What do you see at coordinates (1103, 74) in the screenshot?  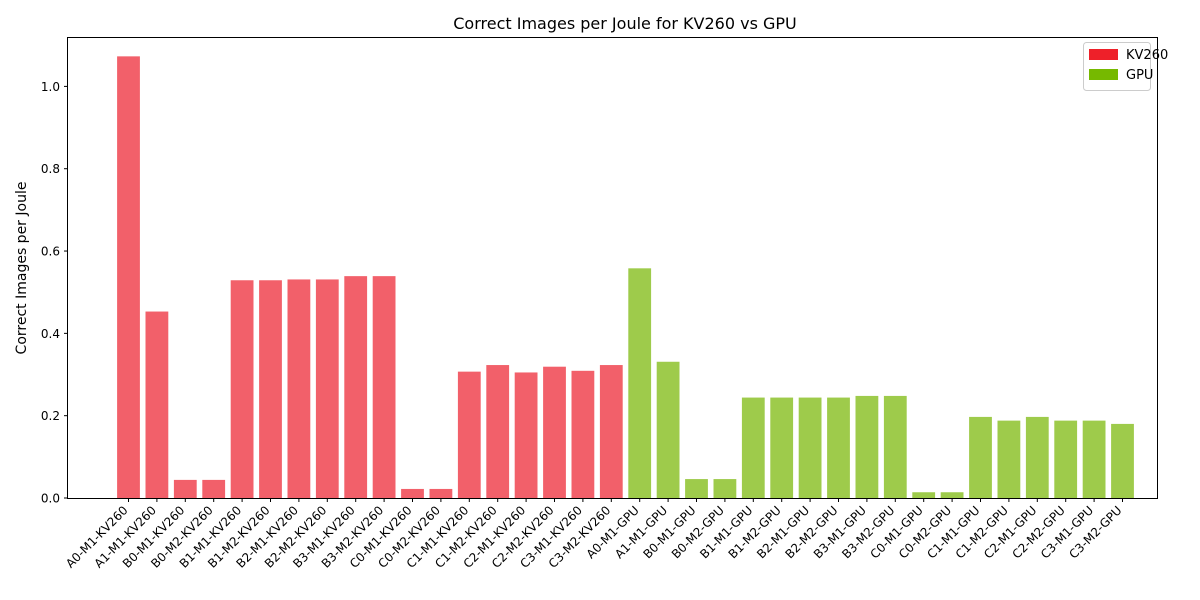 I see `legend-swatch-gpu` at bounding box center [1103, 74].